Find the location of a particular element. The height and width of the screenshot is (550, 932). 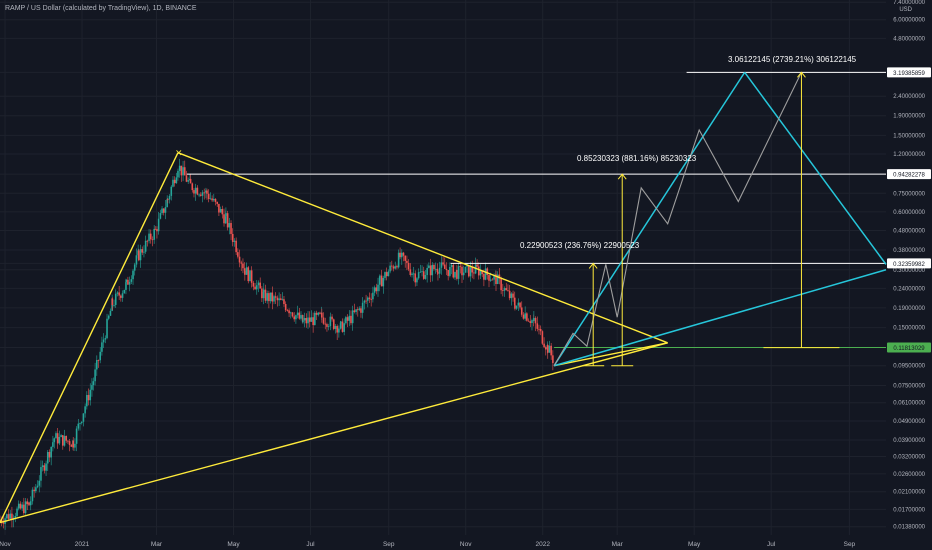

price-tick-label: 6.00000000 is located at coordinates (909, 21).